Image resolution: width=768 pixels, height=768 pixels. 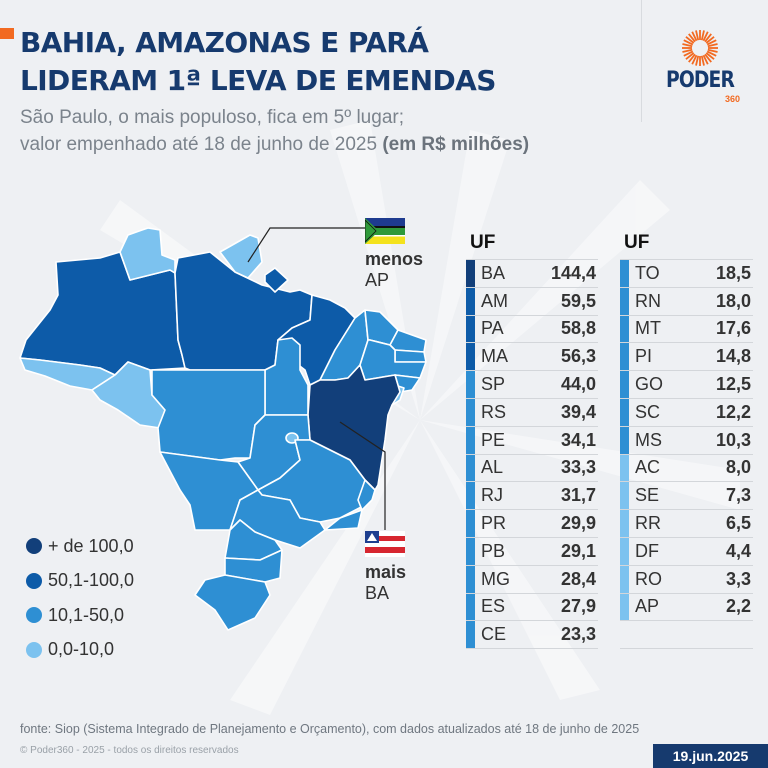 I want to click on row-uf: RS, so click(x=494, y=411).